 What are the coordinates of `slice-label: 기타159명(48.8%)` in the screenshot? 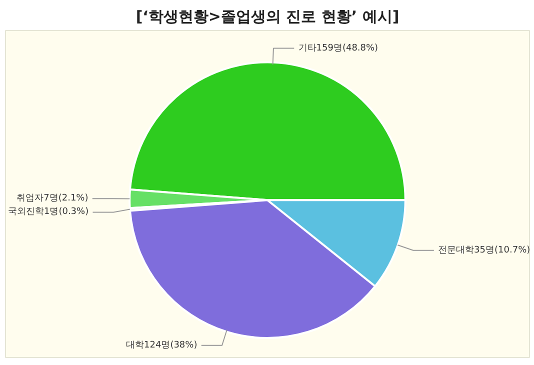 It's located at (338, 48).